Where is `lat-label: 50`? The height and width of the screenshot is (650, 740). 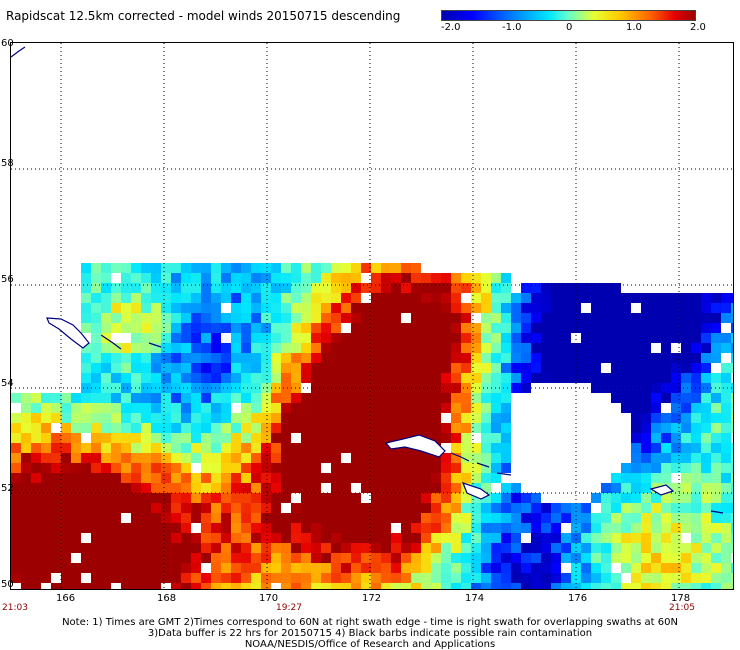
lat-label: 50 is located at coordinates (7, 584).